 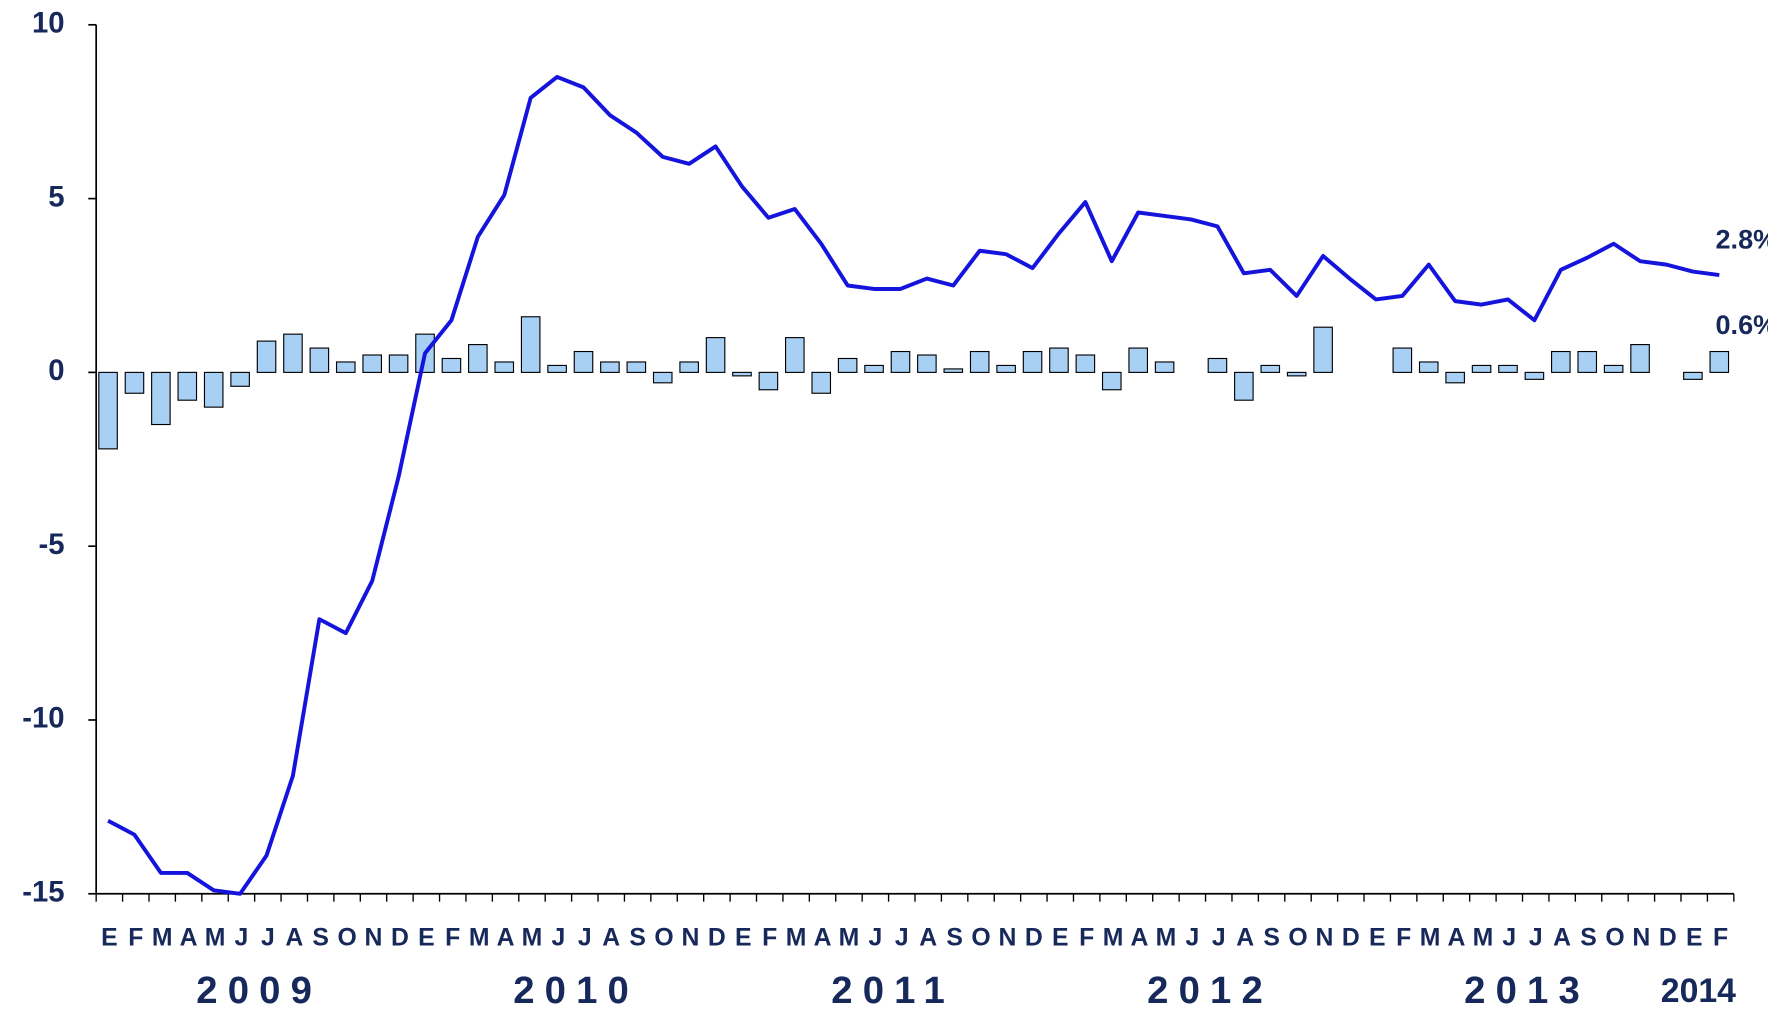 I want to click on annotation: 0.6%, so click(x=1742, y=325).